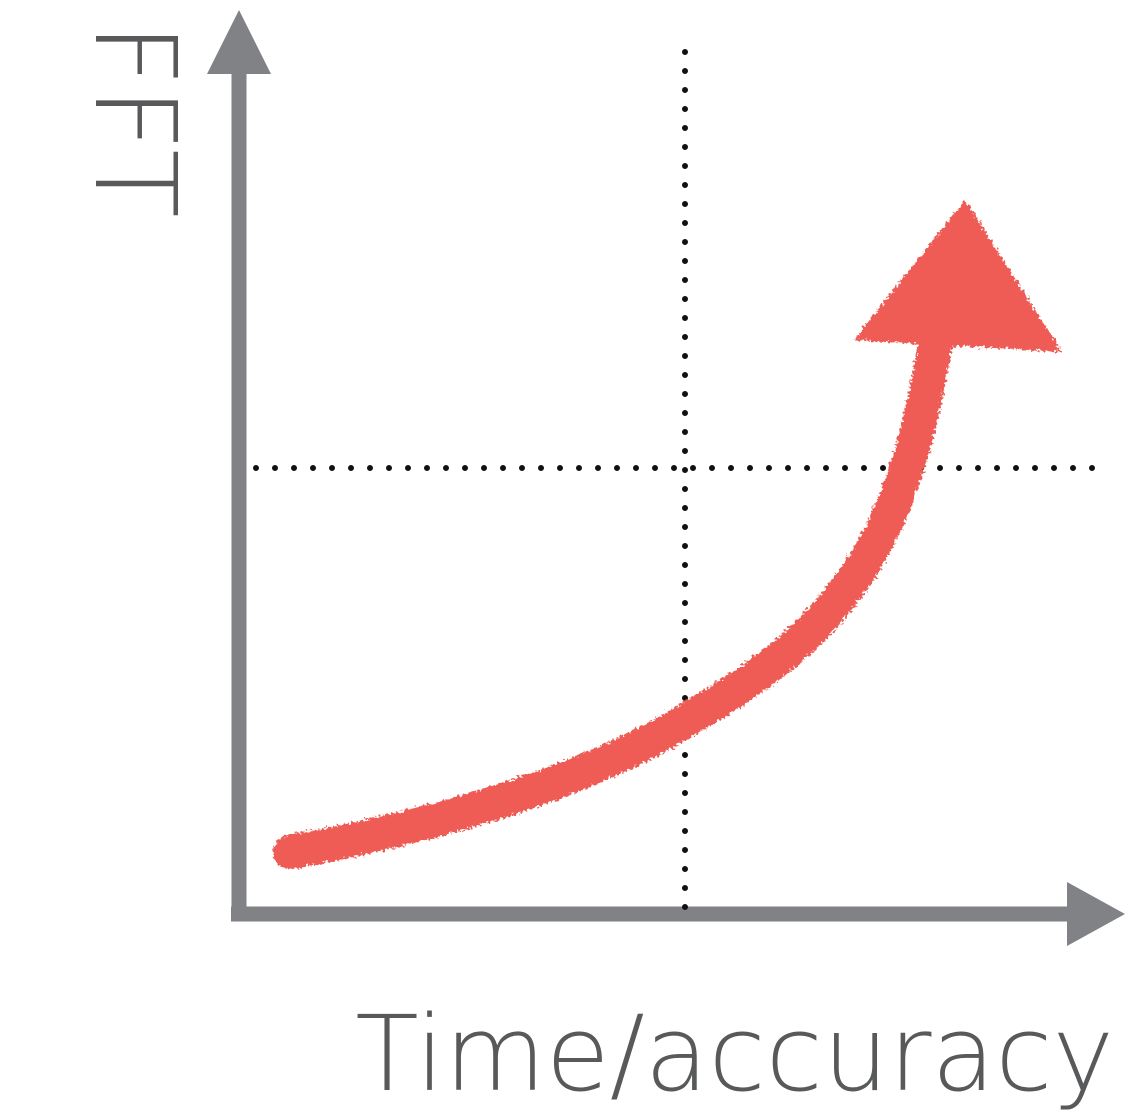 This screenshot has width=1132, height=1119. Describe the element at coordinates (239, 42) in the screenshot. I see `y-axis-arrowhead-icon` at that location.